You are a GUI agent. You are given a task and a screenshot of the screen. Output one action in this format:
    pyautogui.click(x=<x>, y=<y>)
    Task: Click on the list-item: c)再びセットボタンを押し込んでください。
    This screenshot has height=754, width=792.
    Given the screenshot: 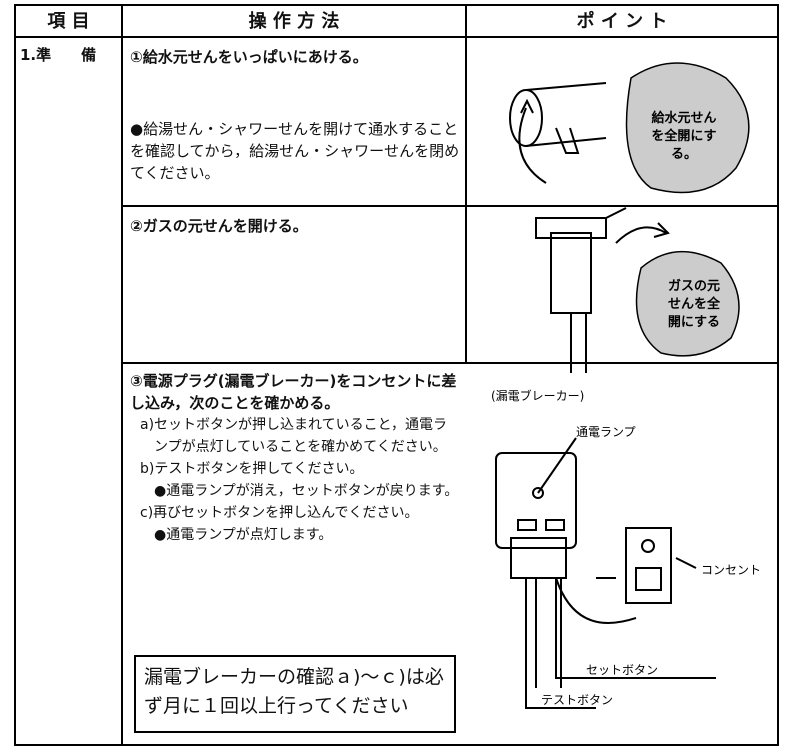 What is the action you would take?
    pyautogui.click(x=279, y=513)
    